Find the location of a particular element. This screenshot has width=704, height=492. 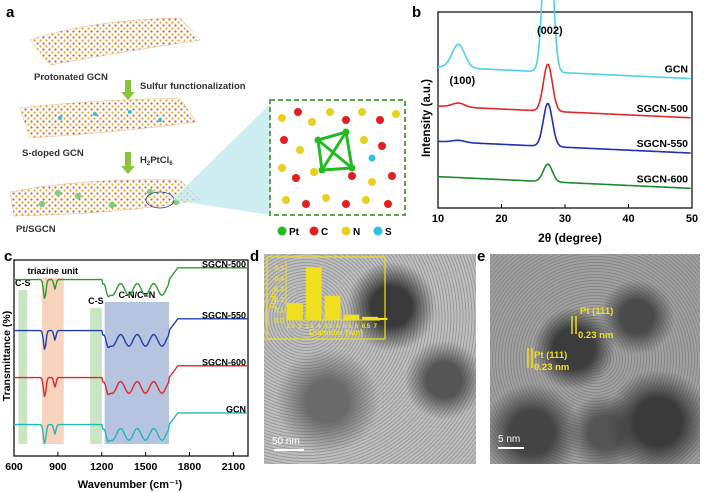

lattice-spacing-1: 0.23 nm is located at coordinates (595, 335).